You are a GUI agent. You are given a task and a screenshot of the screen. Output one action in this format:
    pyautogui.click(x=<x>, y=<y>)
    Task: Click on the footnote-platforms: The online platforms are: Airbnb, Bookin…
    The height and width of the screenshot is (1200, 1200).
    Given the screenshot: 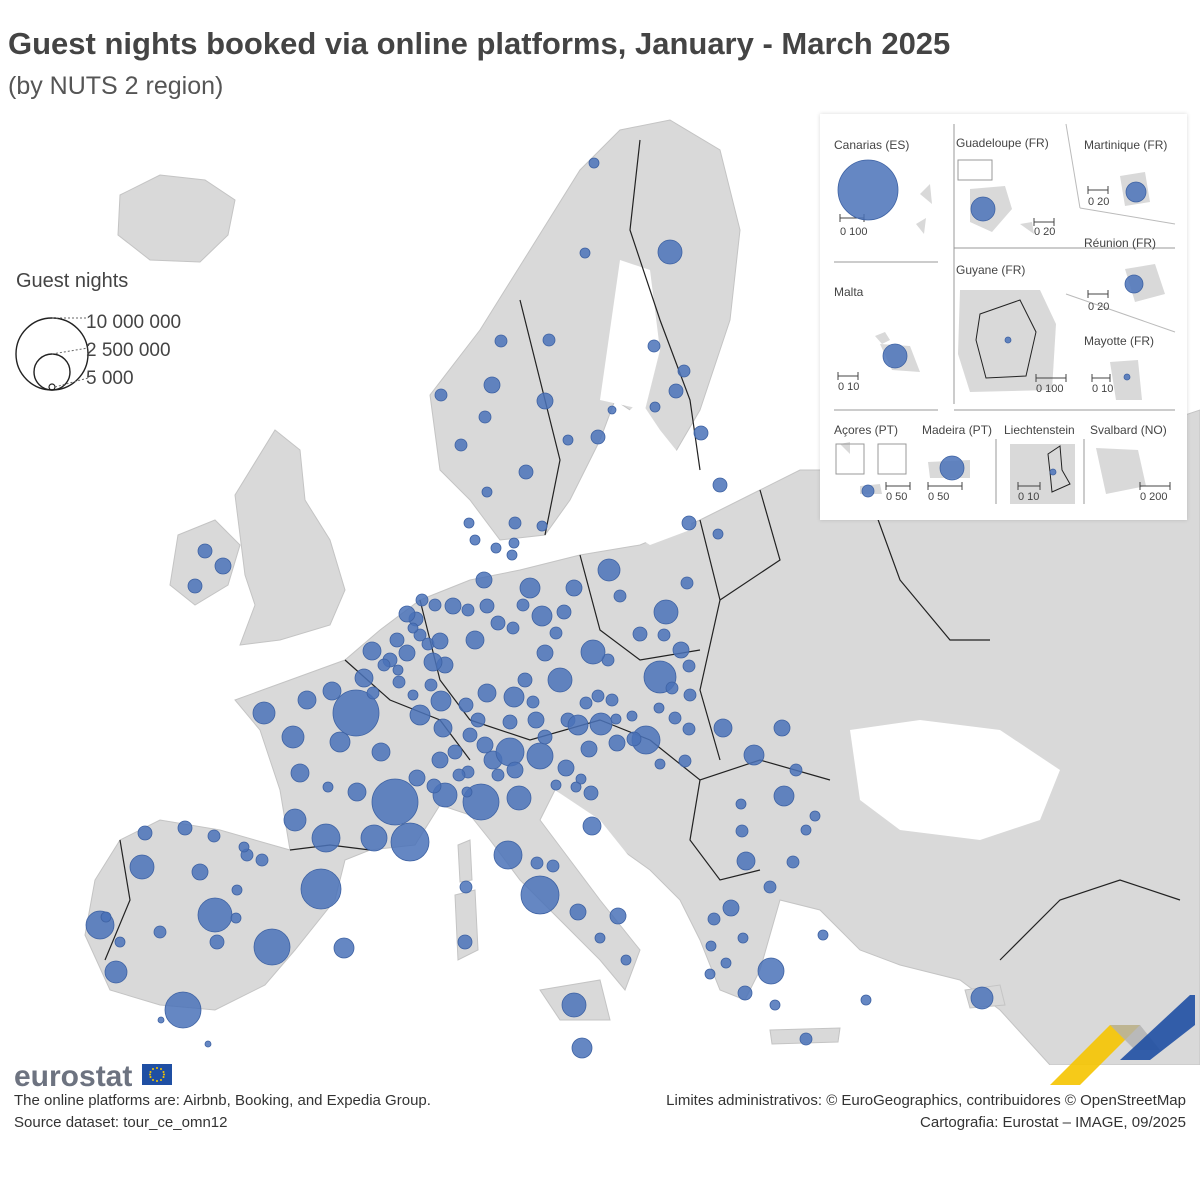 What is the action you would take?
    pyautogui.click(x=222, y=1100)
    